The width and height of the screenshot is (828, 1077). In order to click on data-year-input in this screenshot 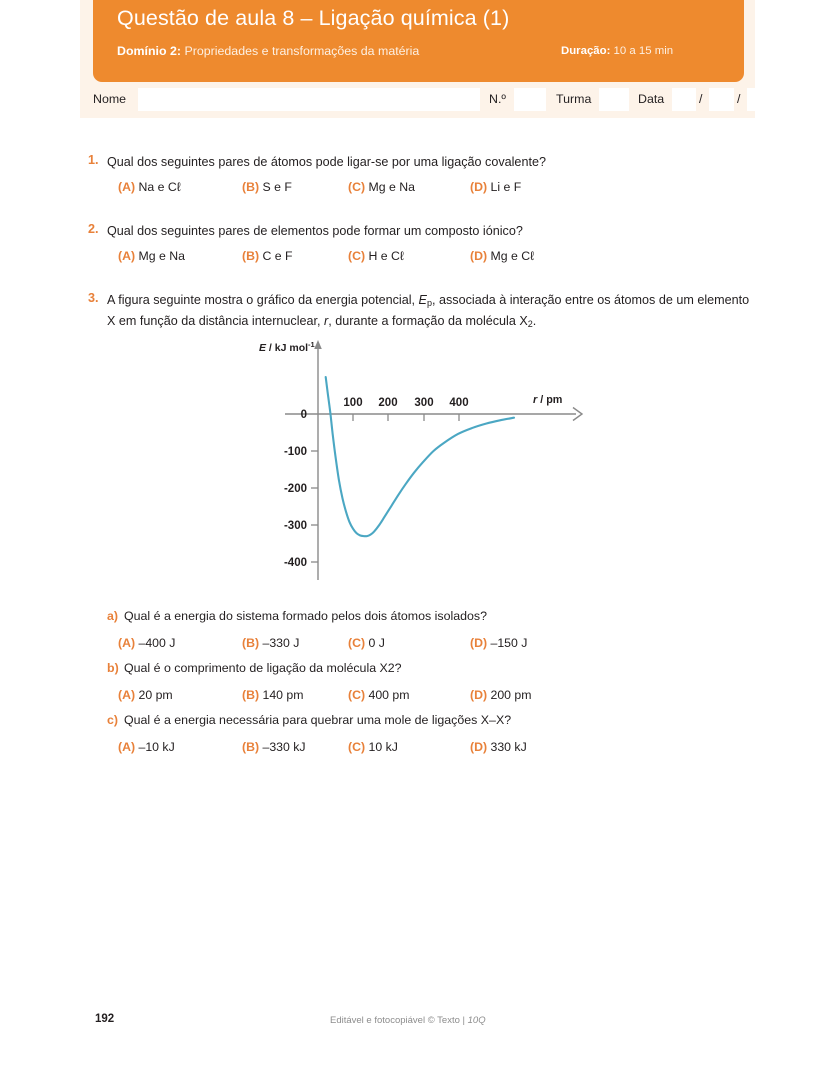, I will do `click(760, 99)`.